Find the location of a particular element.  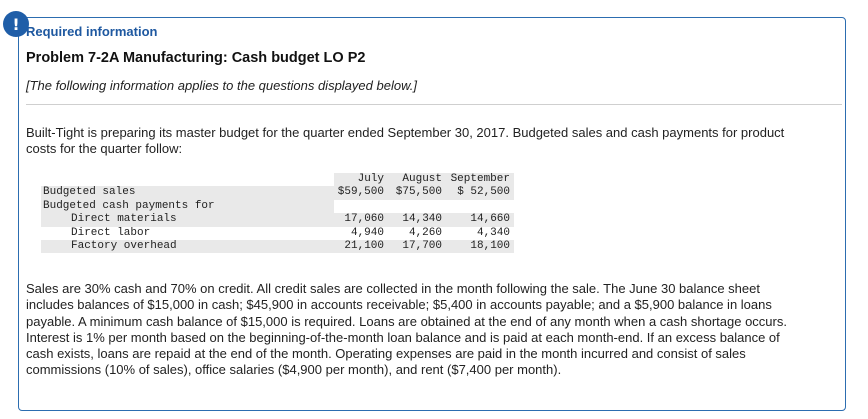

column-header: July is located at coordinates (361, 180).